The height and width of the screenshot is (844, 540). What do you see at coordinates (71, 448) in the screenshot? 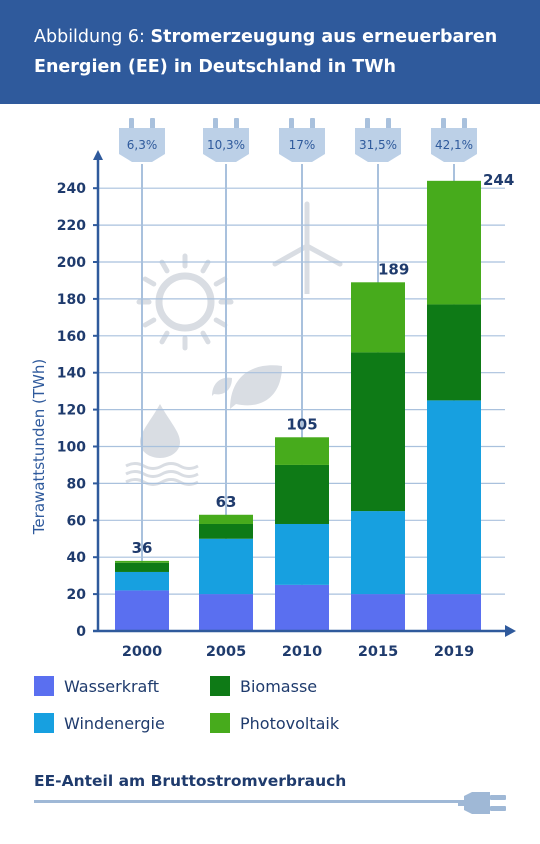
I see `y-tick-label: 100` at bounding box center [71, 448].